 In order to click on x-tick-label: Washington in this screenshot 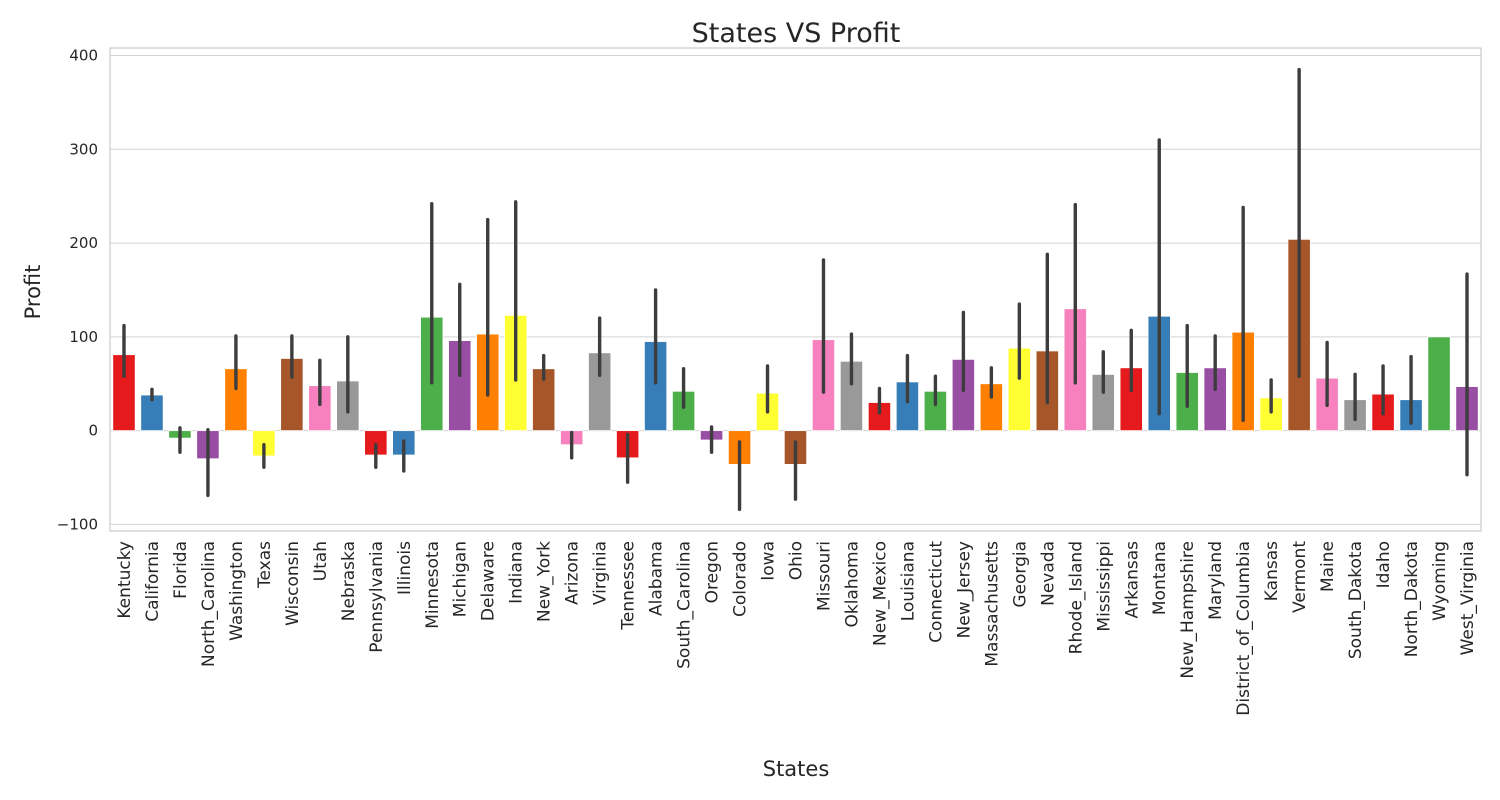, I will do `click(237, 591)`.